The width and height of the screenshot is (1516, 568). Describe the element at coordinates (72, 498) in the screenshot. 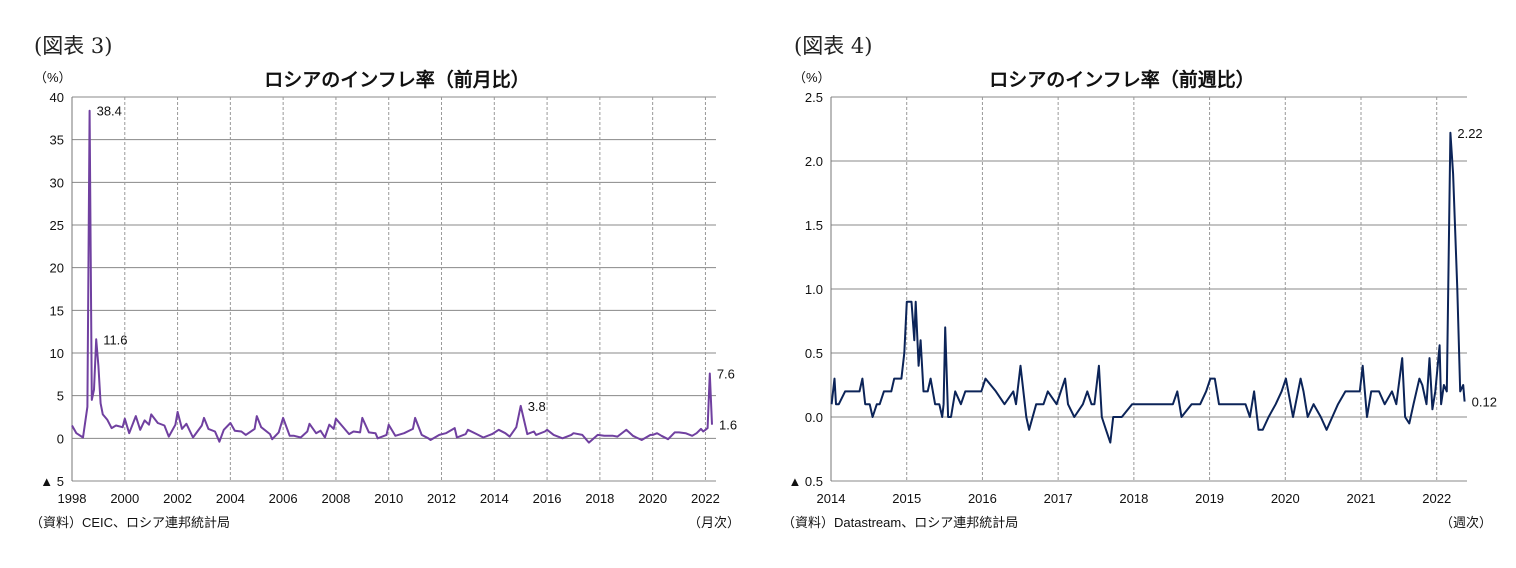

I see `x-tick-label: 1998` at that location.